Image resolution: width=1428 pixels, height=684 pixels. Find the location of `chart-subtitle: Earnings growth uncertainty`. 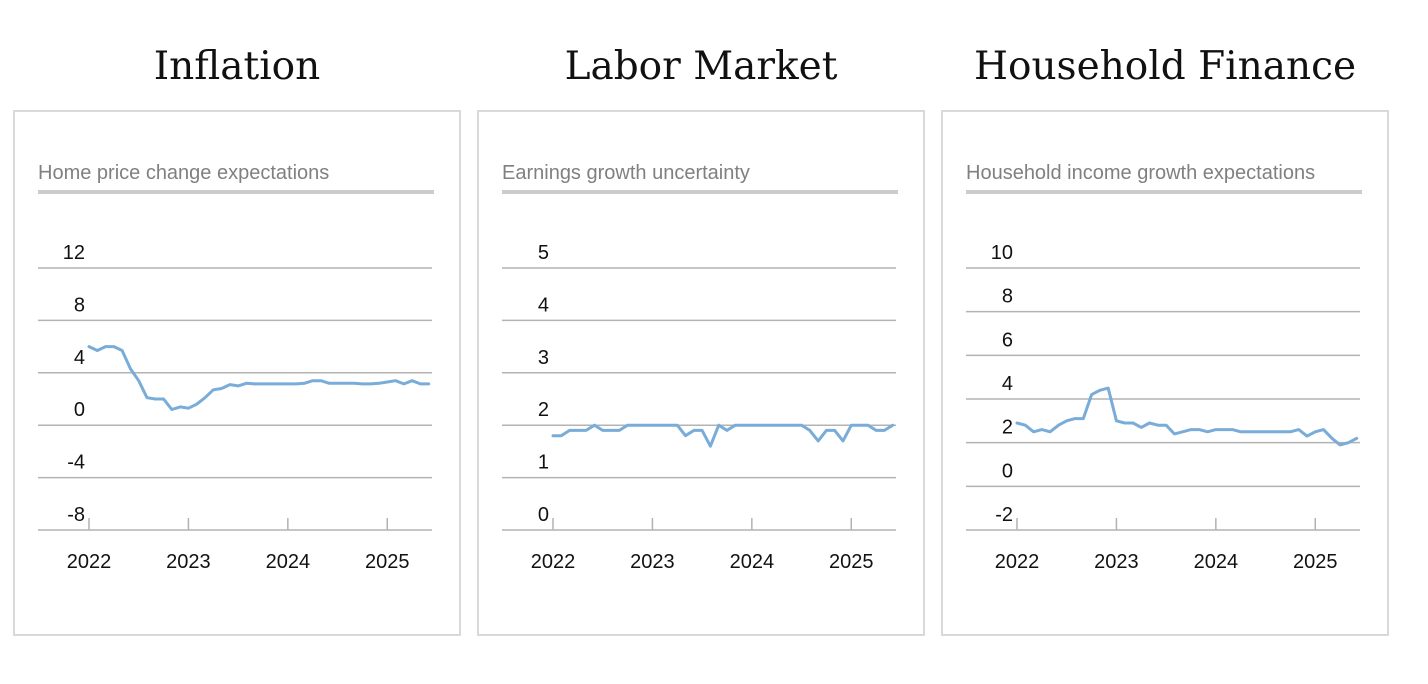

chart-subtitle: Earnings growth uncertainty is located at coordinates (626, 173).